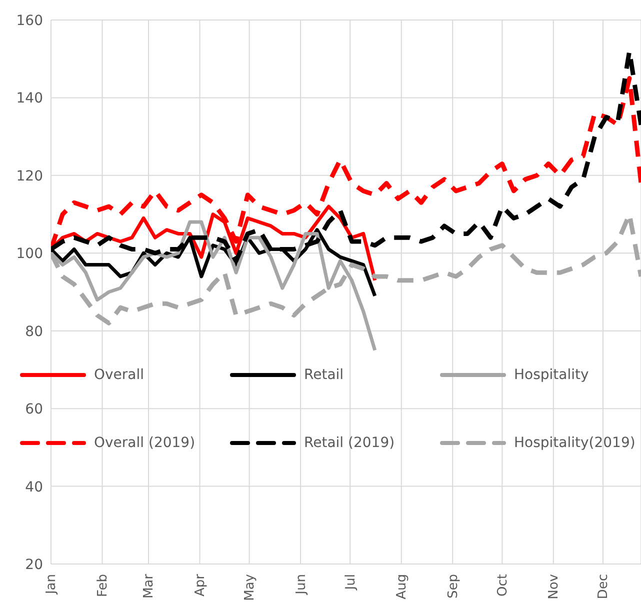 This screenshot has width=641, height=608. Describe the element at coordinates (324, 375) in the screenshot. I see `legend-label: Retail` at that location.